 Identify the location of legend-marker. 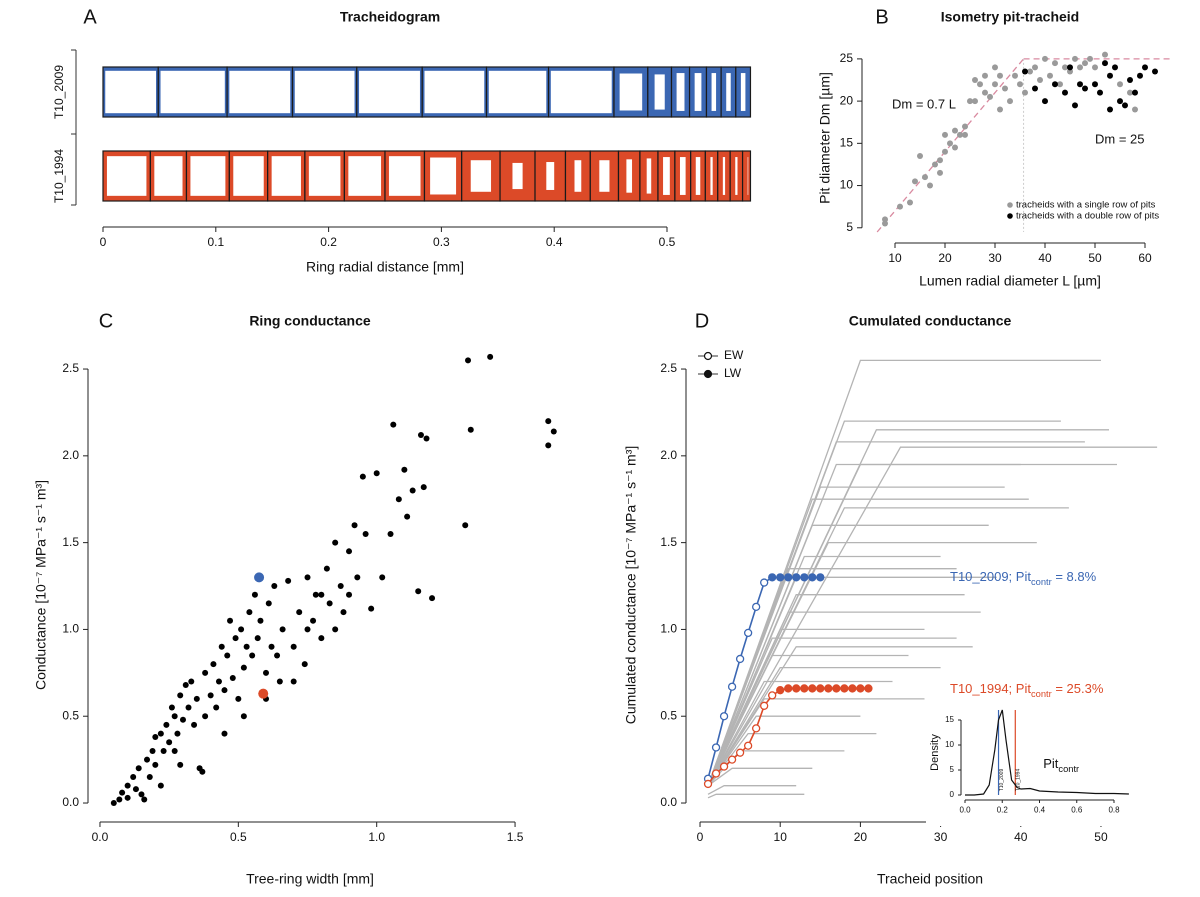
(1010, 205).